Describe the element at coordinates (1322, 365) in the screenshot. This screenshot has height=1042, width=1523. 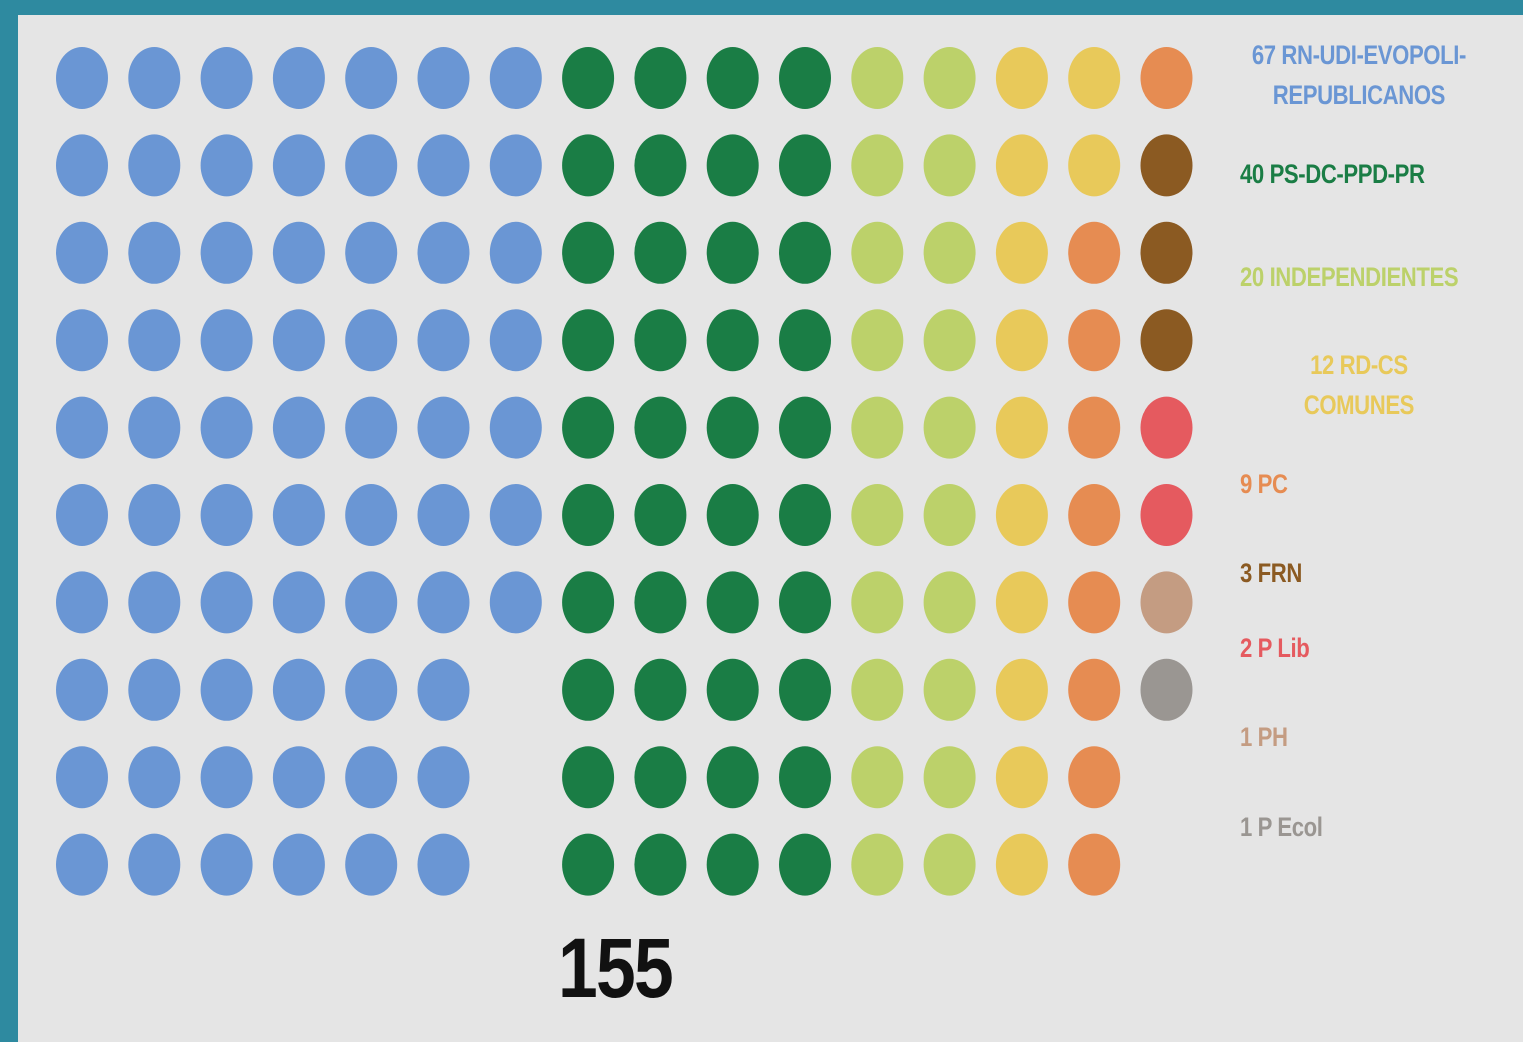
I see `legend-value: 12` at that location.